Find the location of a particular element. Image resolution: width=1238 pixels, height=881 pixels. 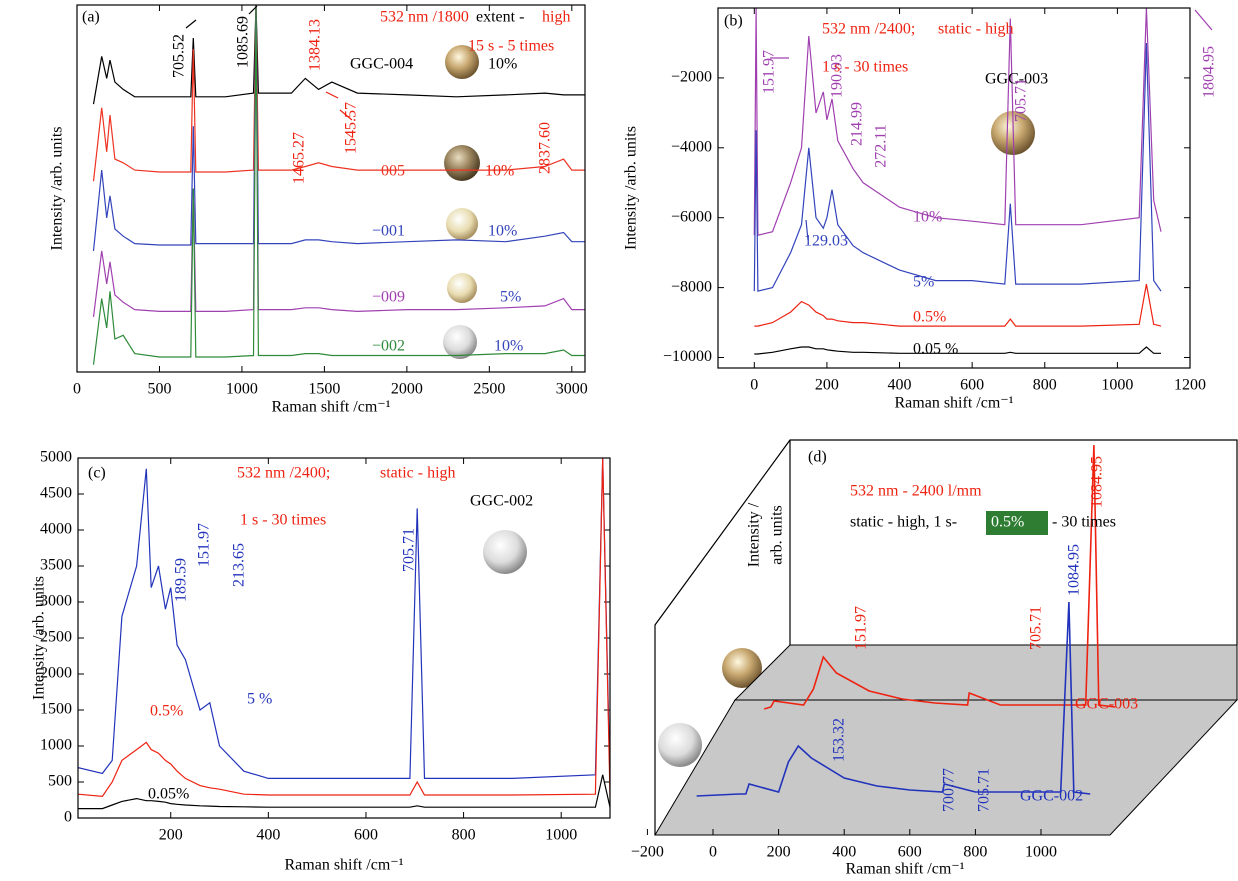

annotation: GGC-002 is located at coordinates (501, 501).